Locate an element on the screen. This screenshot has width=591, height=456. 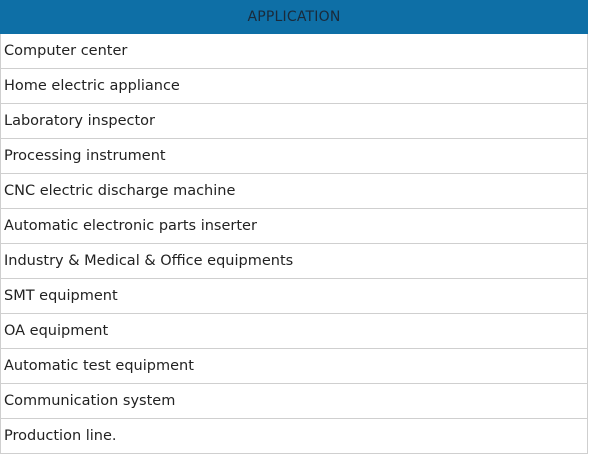
application-cell: Communication system is located at coordinates (294, 401).